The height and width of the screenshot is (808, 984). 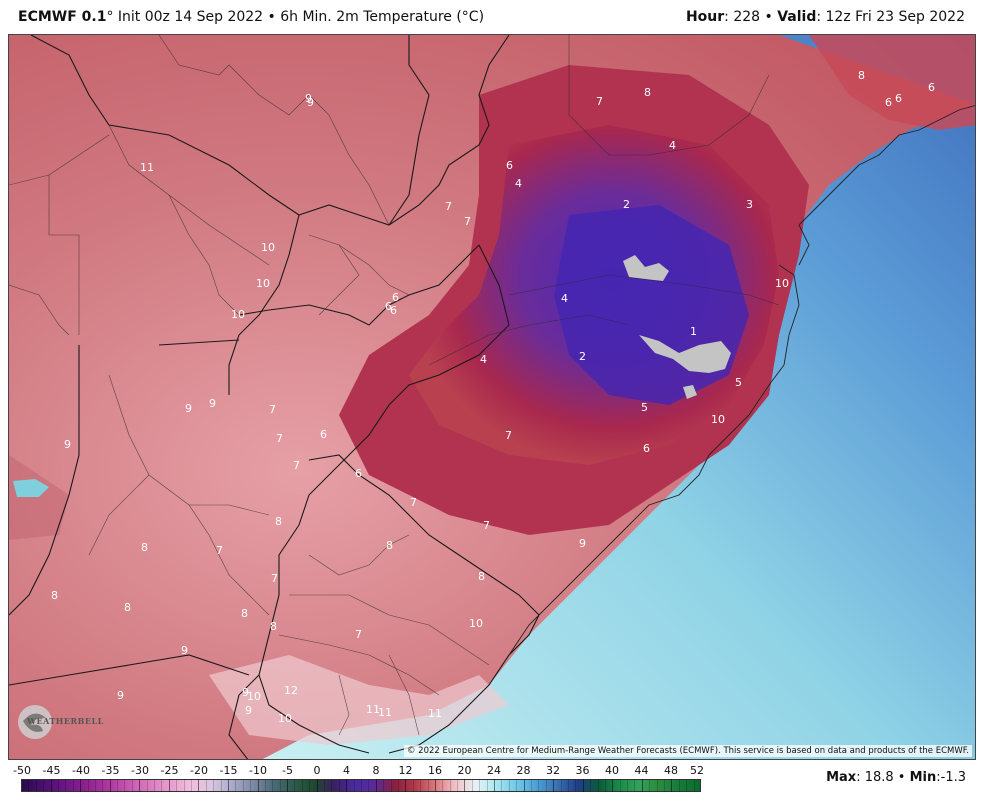 What do you see at coordinates (346, 770) in the screenshot?
I see `colorbar-tick: 4` at bounding box center [346, 770].